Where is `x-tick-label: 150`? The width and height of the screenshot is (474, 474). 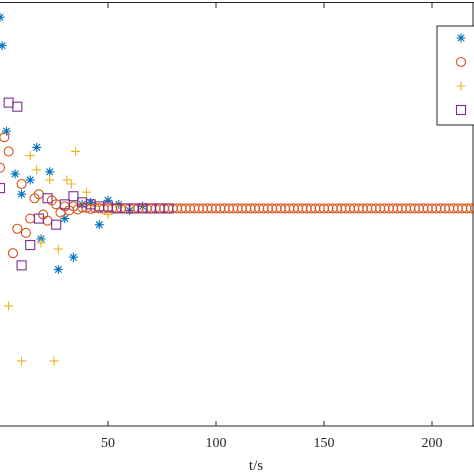
x-tick-label: 150 is located at coordinates (324, 443).